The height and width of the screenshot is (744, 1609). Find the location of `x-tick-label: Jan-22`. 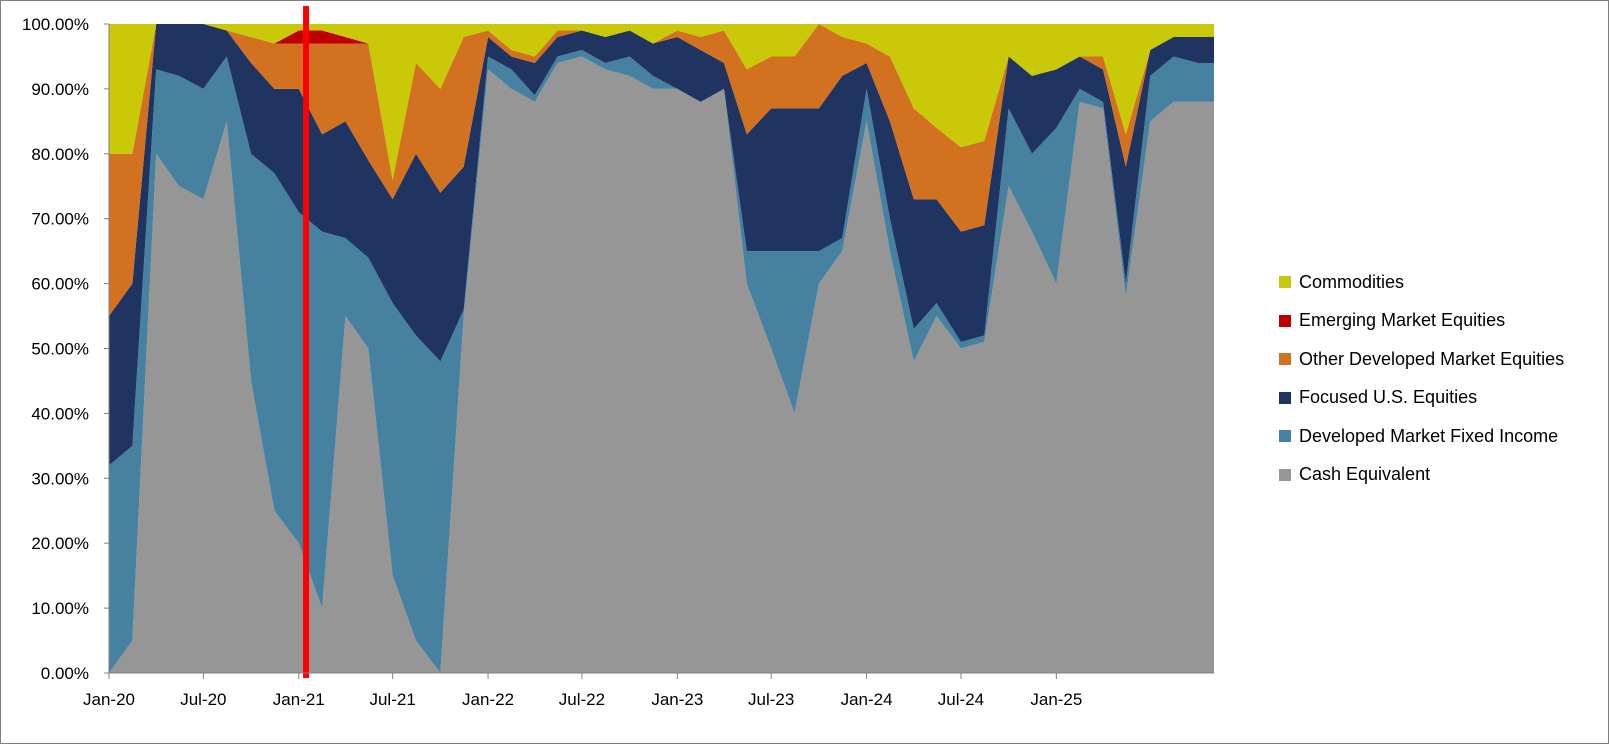

x-tick-label: Jan-22 is located at coordinates (488, 699).